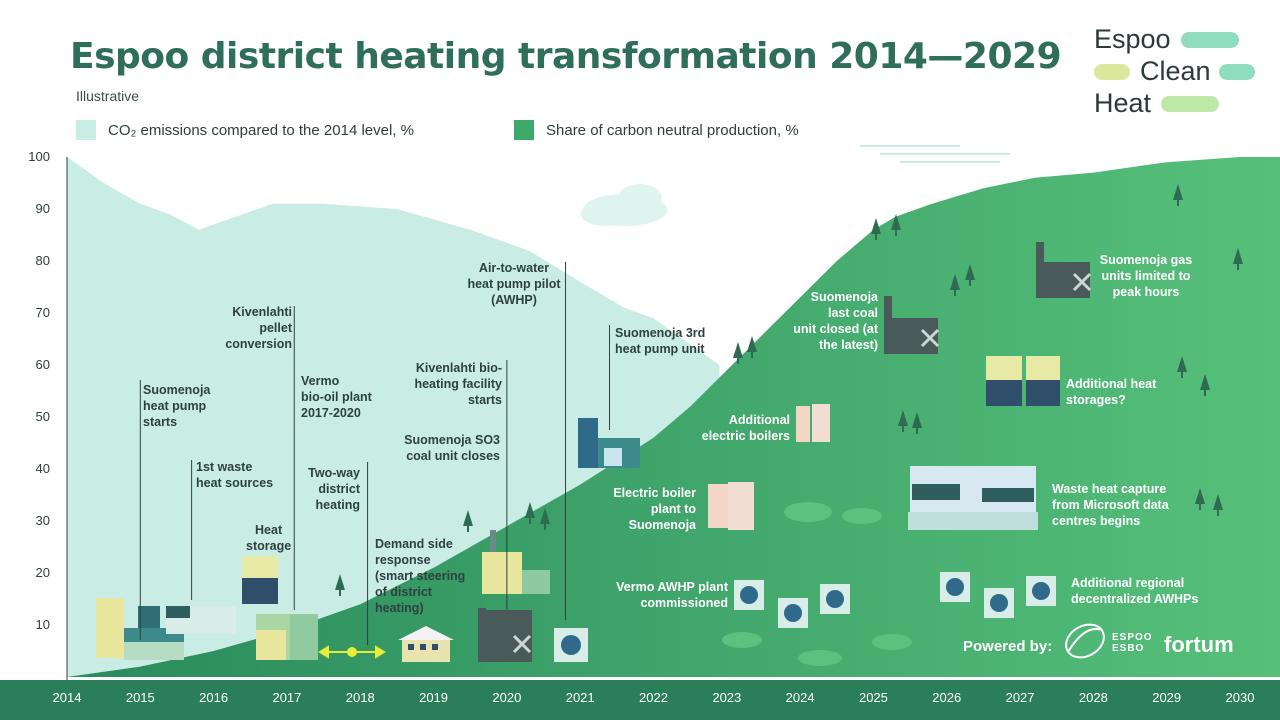 The width and height of the screenshot is (1280, 720). What do you see at coordinates (360, 697) in the screenshot?
I see `x-tick-label: 2018` at bounding box center [360, 697].